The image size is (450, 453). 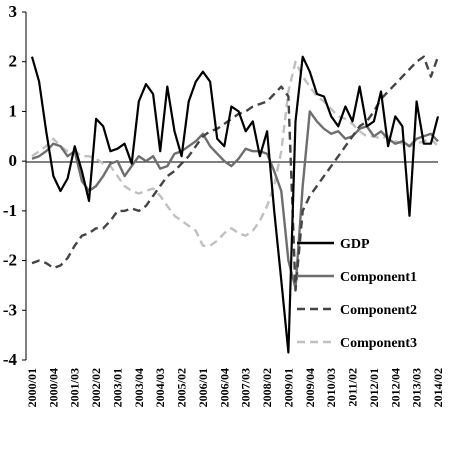 What do you see at coordinates (378, 343) in the screenshot?
I see `legend-label-component3: Component3` at bounding box center [378, 343].